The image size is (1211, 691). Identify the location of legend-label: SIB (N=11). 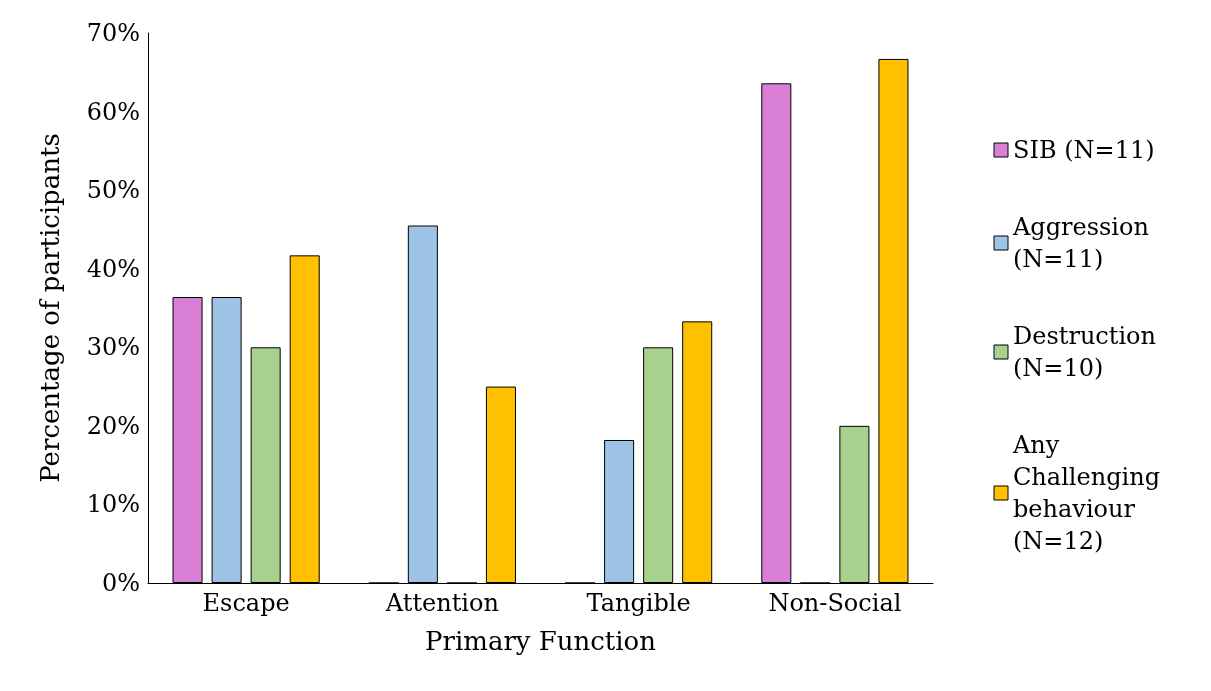
(1084, 150).